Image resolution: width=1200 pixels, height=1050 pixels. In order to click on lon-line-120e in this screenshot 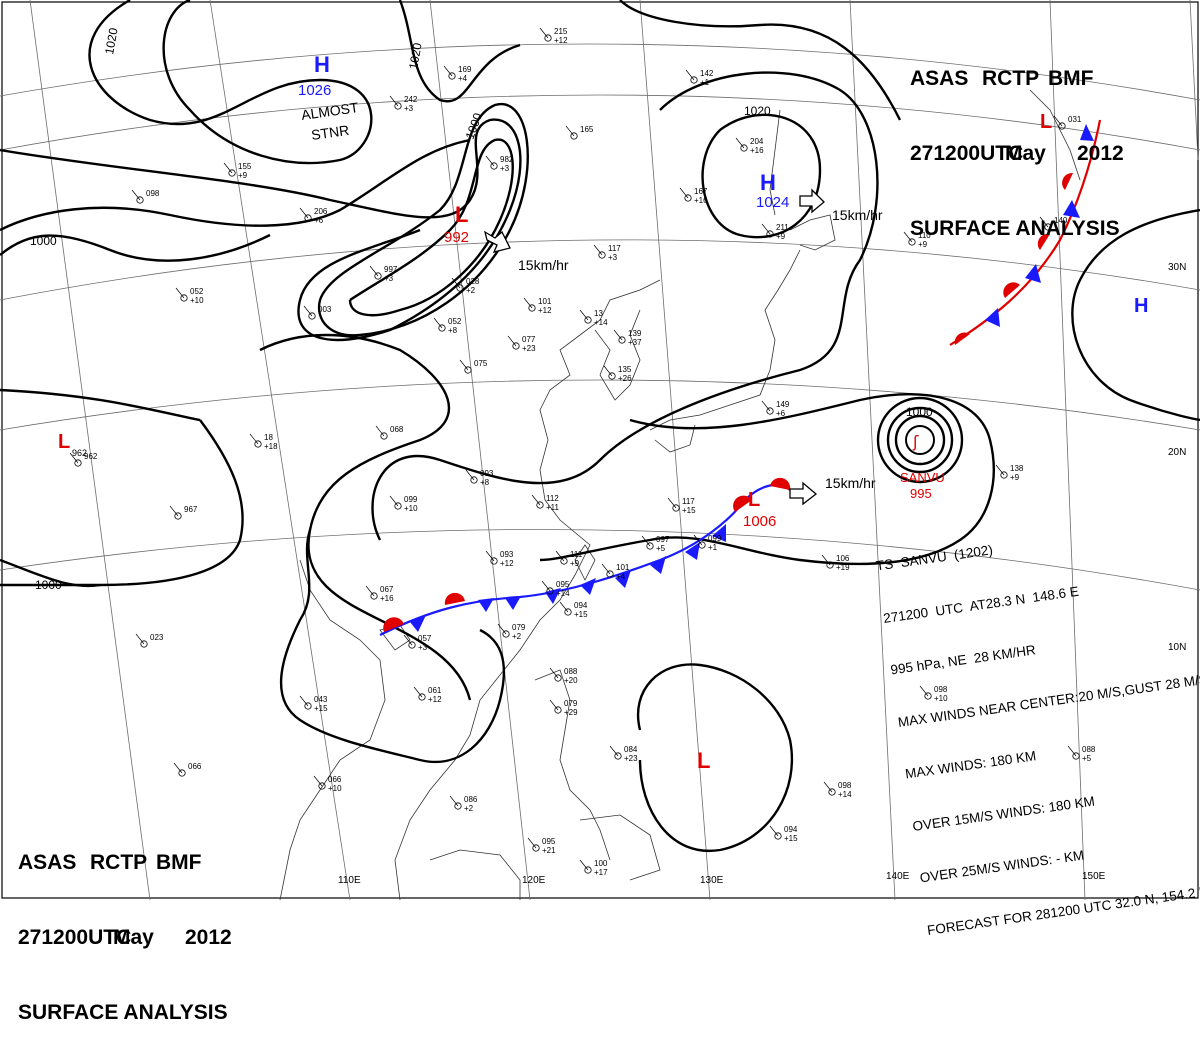, I will do `click(480, 450)`.